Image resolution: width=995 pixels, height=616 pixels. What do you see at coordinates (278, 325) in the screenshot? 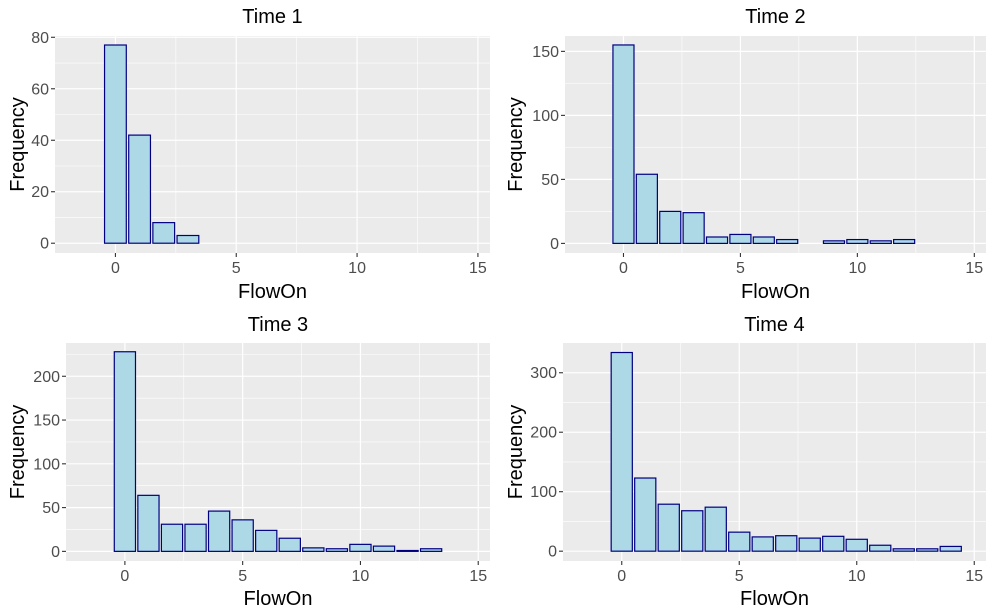
I see `panel-title: Time 3` at bounding box center [278, 325].